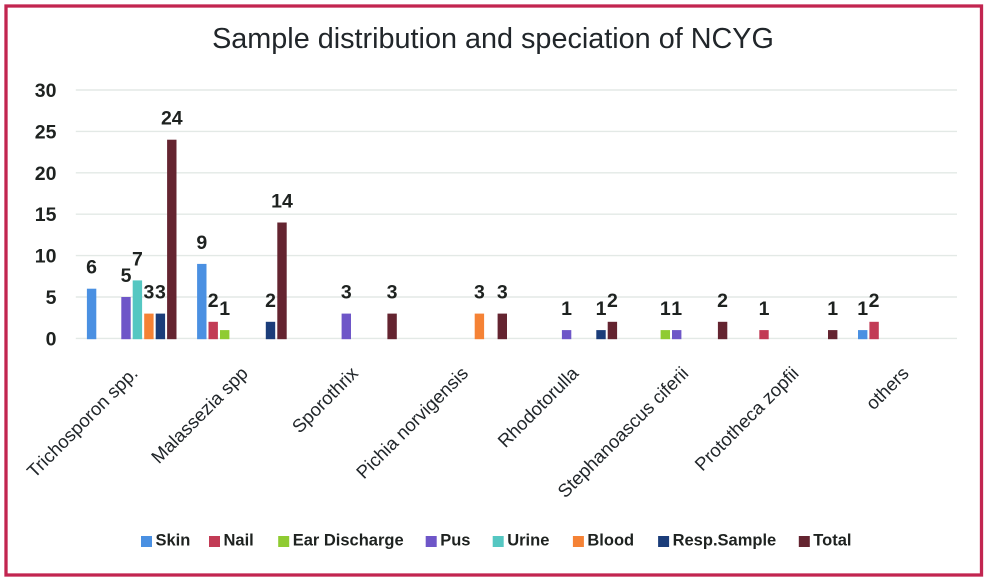  I want to click on svg-text: Ear Discharge, so click(348, 541).